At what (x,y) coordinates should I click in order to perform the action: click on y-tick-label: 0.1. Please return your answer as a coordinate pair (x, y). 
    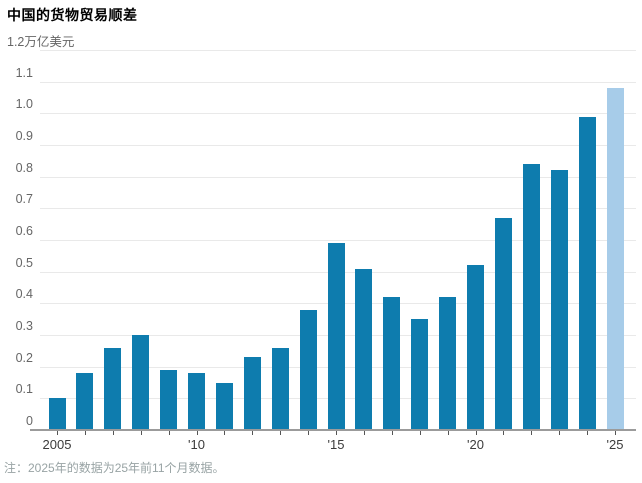
    Looking at the image, I should click on (24, 389).